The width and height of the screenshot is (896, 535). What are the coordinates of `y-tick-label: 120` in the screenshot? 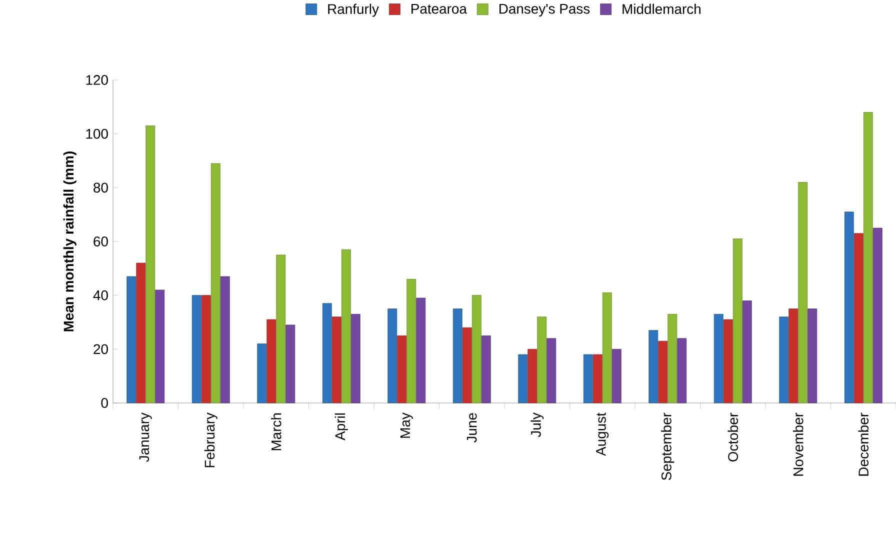 It's located at (97, 80).